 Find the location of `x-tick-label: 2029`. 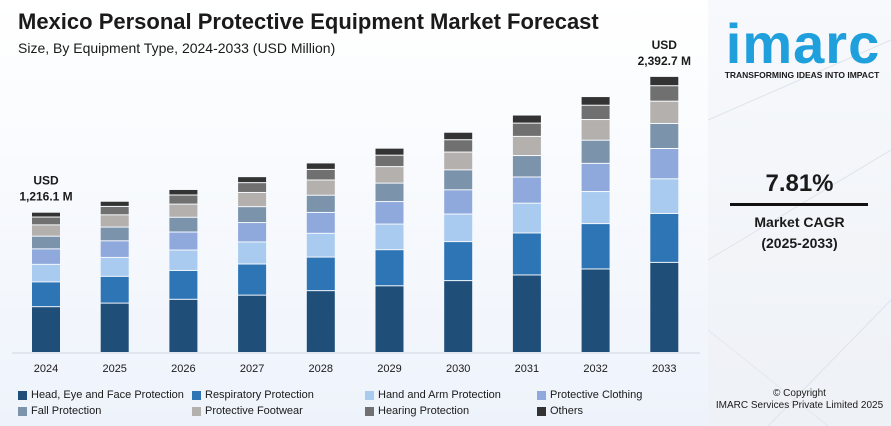

x-tick-label: 2029 is located at coordinates (389, 369).